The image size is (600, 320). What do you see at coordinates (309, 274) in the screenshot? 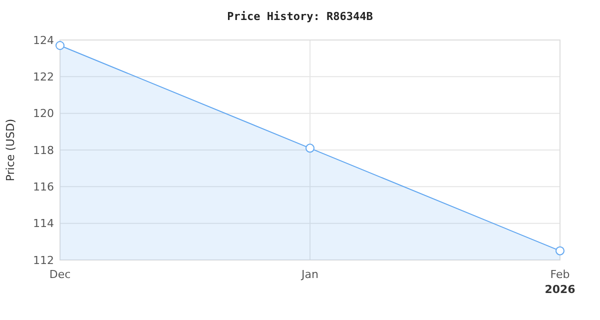
I see `x-tick-label: Jan` at bounding box center [309, 274].